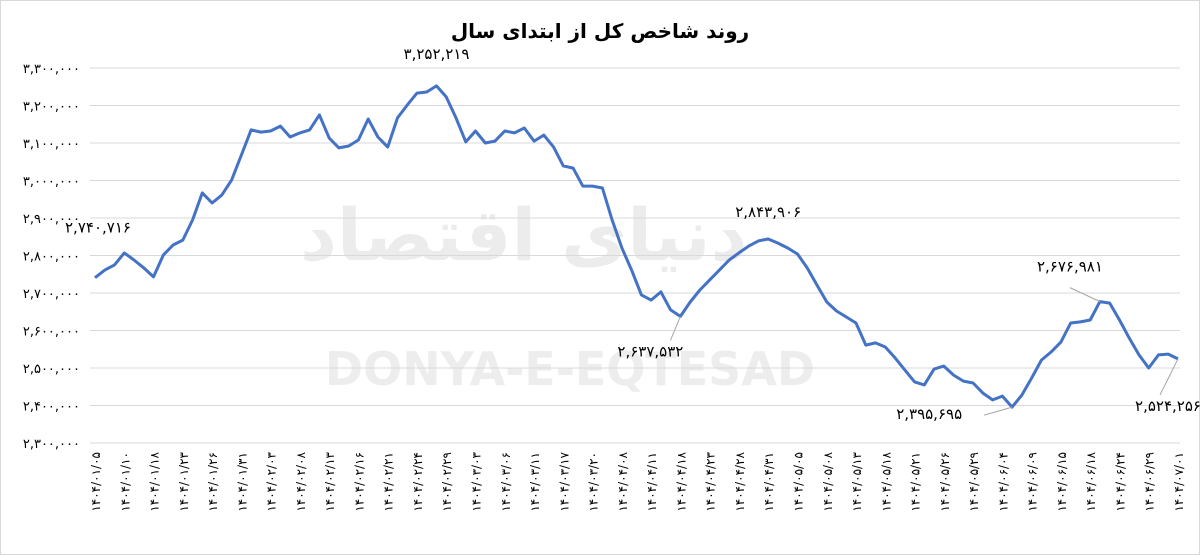  I want to click on data-label: ۲,۶۳۷,۵۳۲, so click(650, 351).